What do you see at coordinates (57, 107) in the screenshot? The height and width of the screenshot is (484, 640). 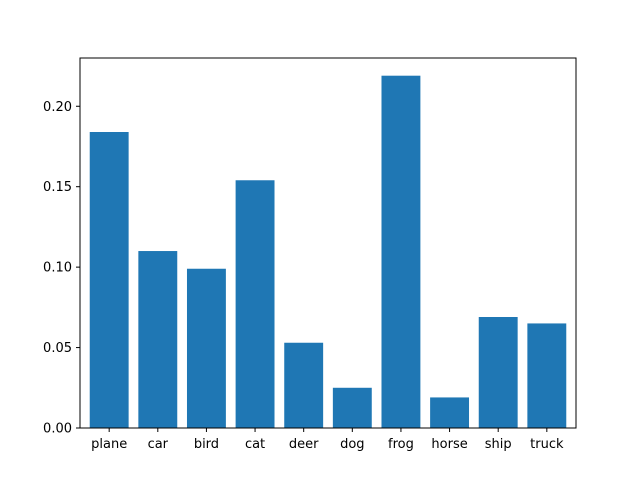 I see `y-tick-label: 0.20` at bounding box center [57, 107].